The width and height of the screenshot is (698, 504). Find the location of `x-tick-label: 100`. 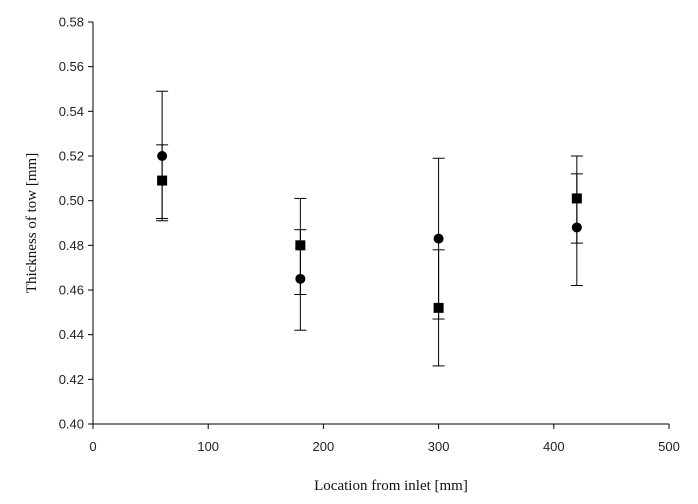

x-tick-label: 100 is located at coordinates (208, 446).